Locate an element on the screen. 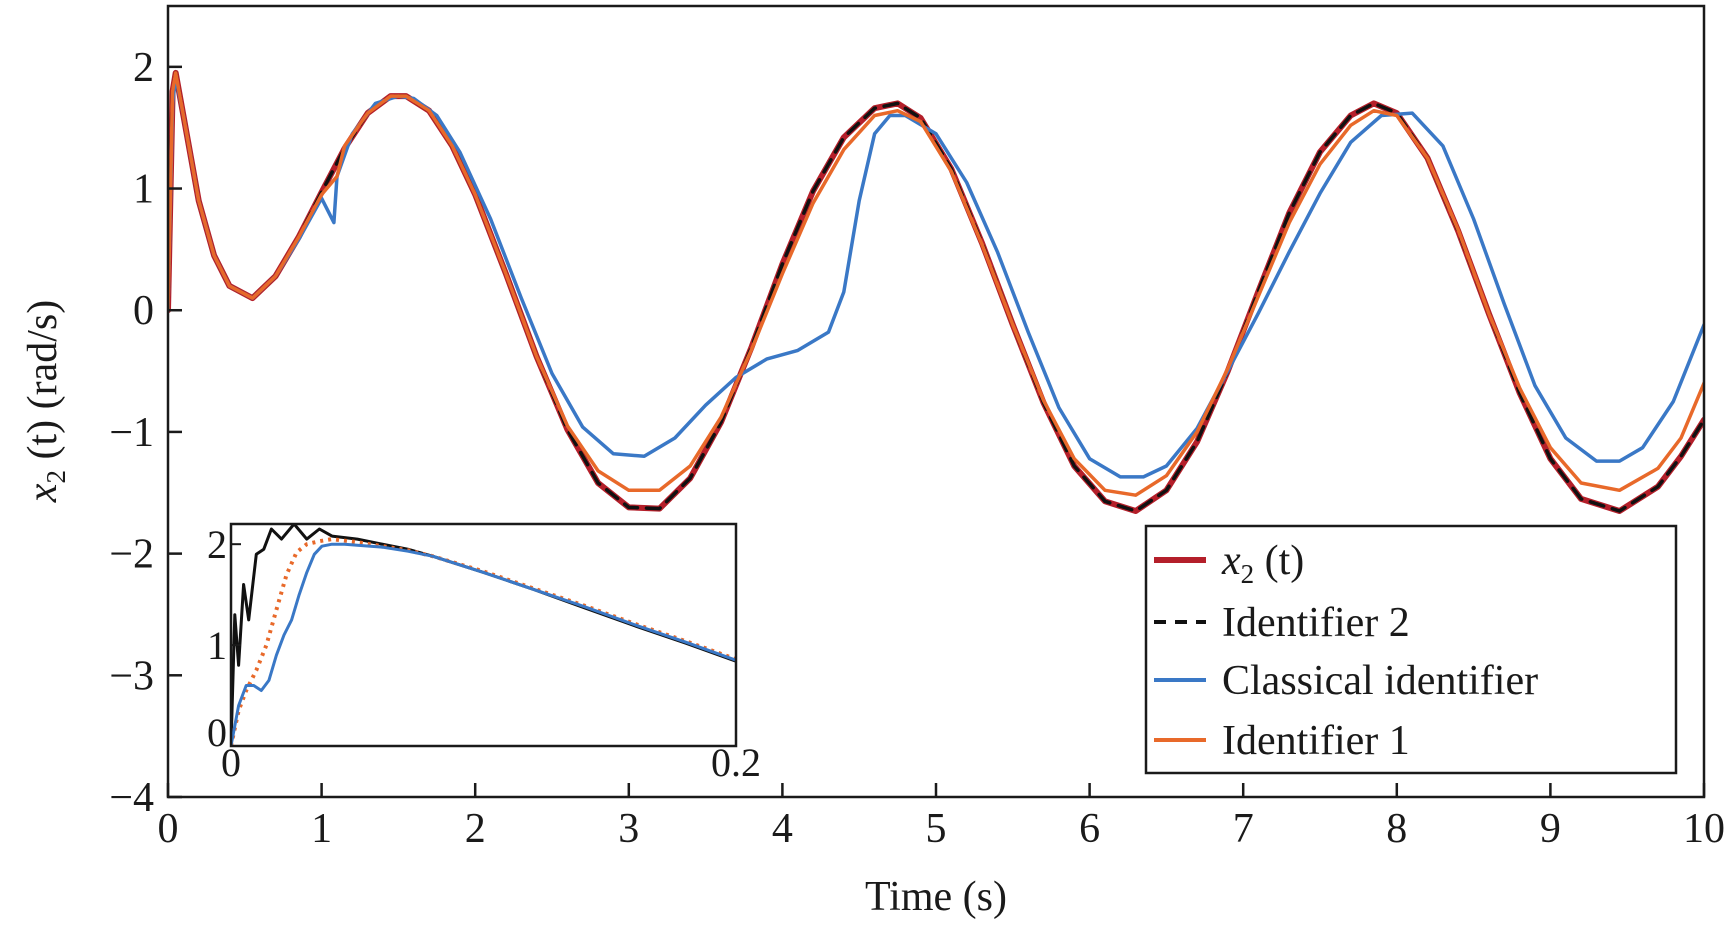 Image resolution: width=1732 pixels, height=934 pixels. x-tick-label: 6 is located at coordinates (1089, 829).